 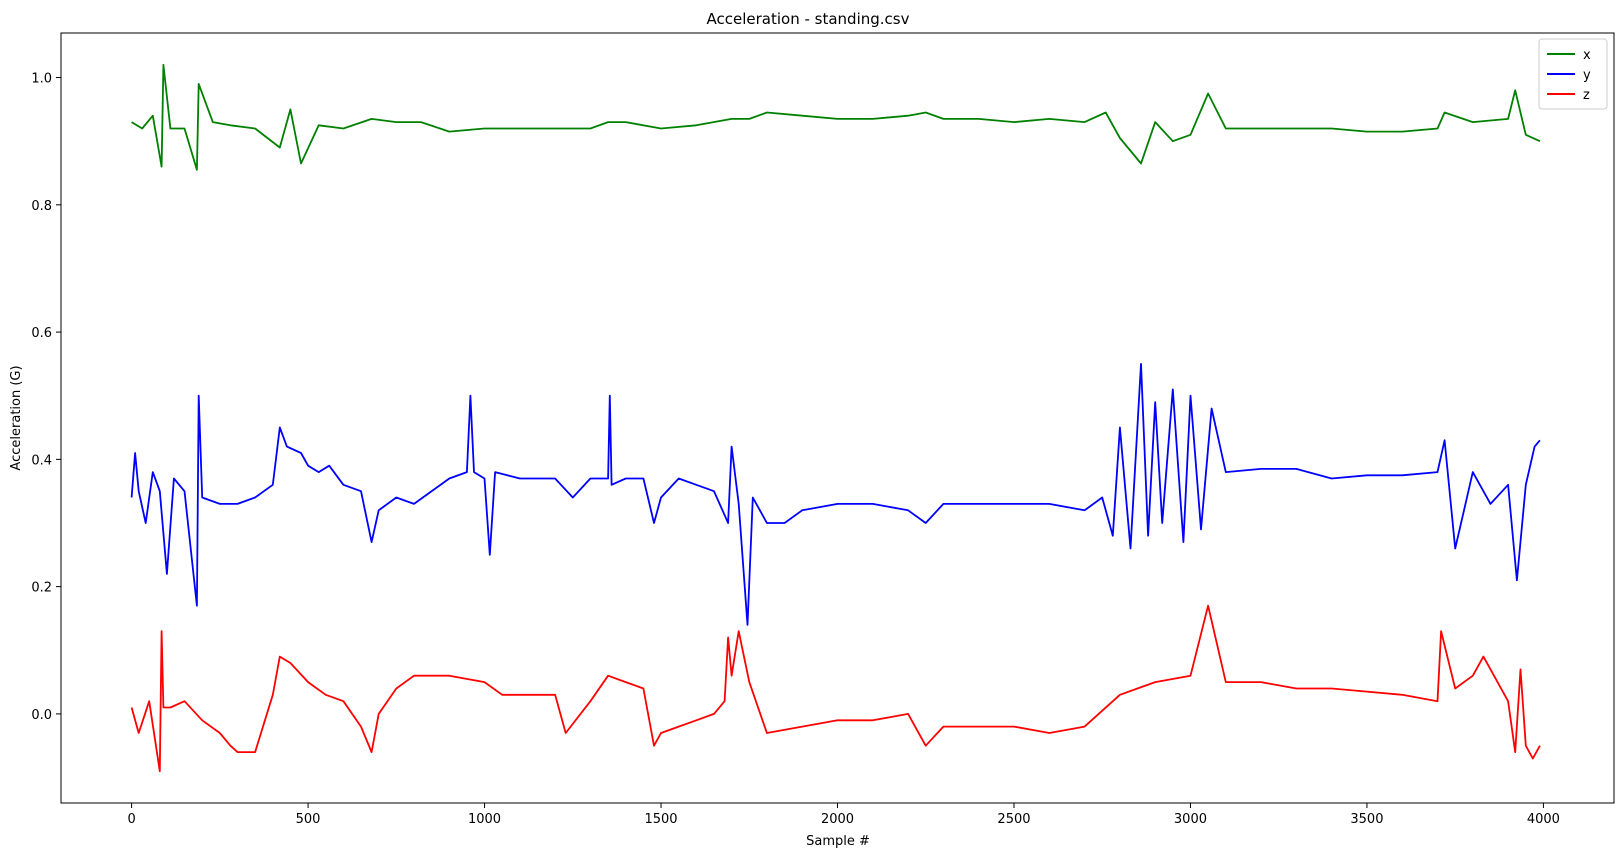 I want to click on x-tick-label: 3000, so click(x=1190, y=819).